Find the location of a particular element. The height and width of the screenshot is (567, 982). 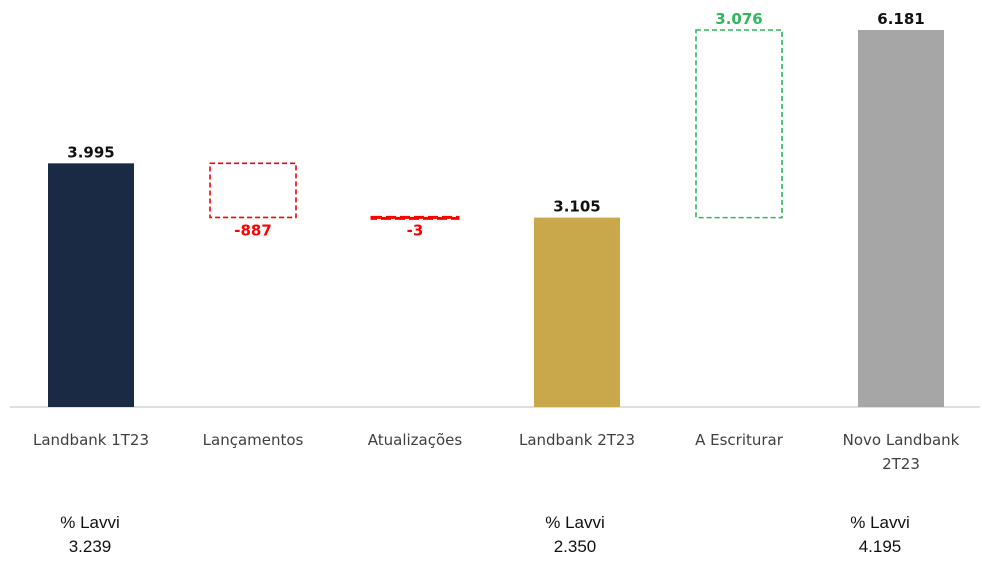

category-label-5: A Escriturar is located at coordinates (739, 440).